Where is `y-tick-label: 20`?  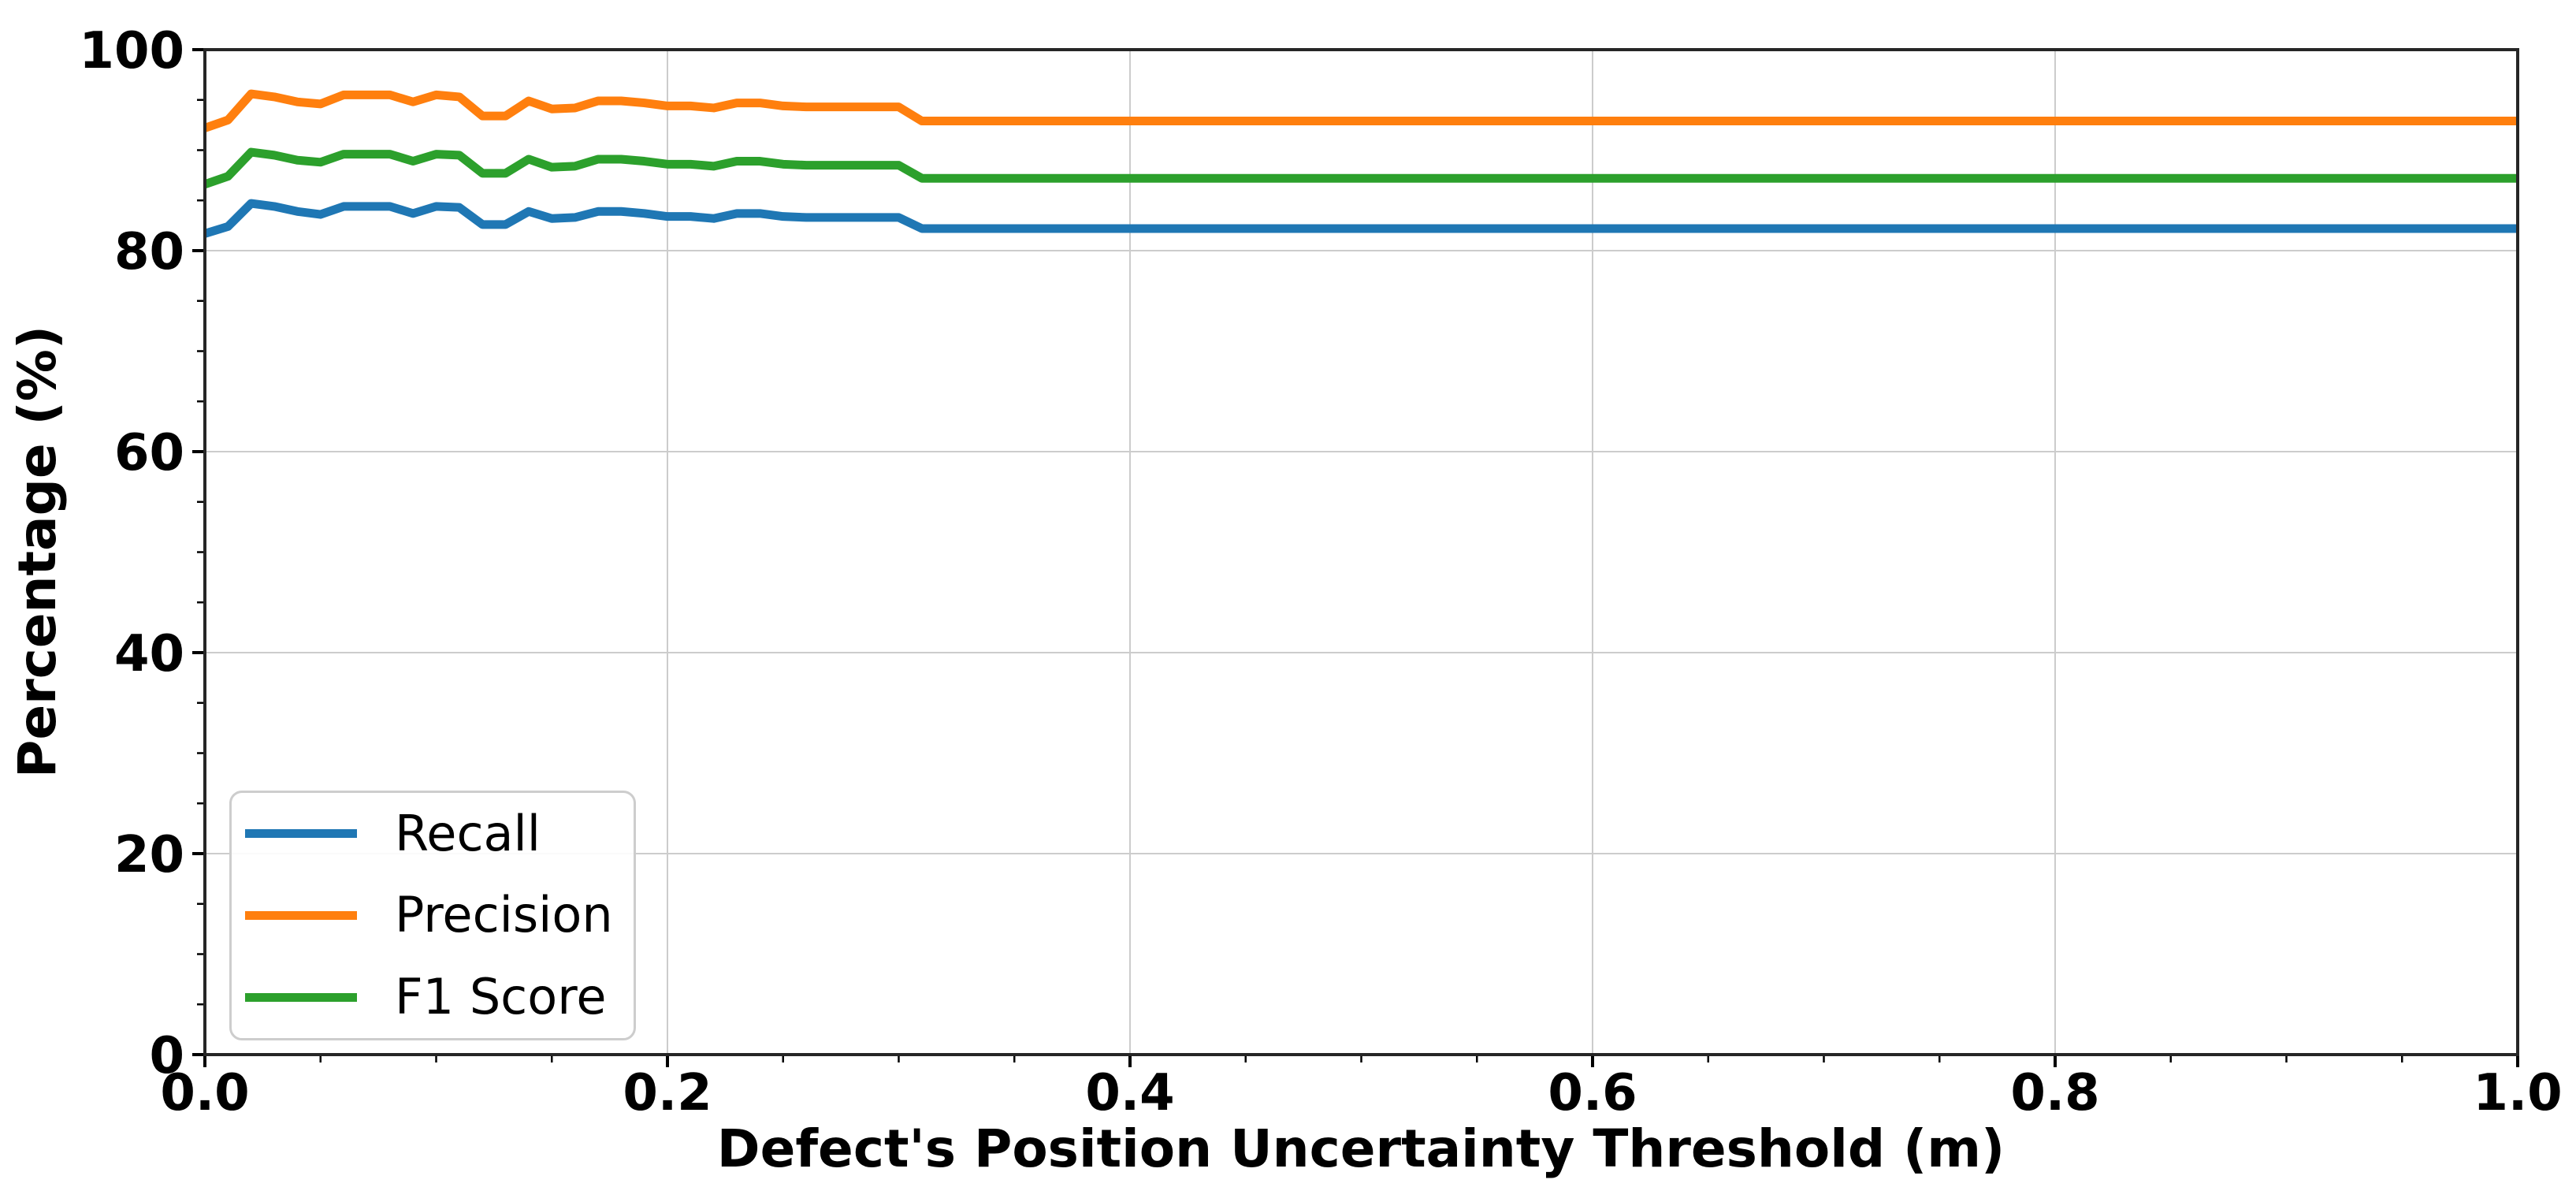 y-tick-label: 20 is located at coordinates (149, 855).